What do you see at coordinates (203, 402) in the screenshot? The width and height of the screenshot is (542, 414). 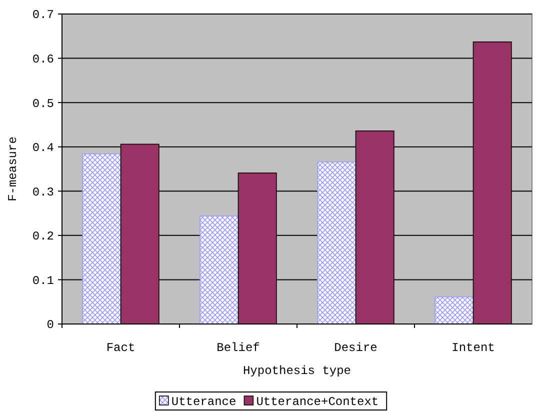 I see `legend-label: Utterance` at bounding box center [203, 402].